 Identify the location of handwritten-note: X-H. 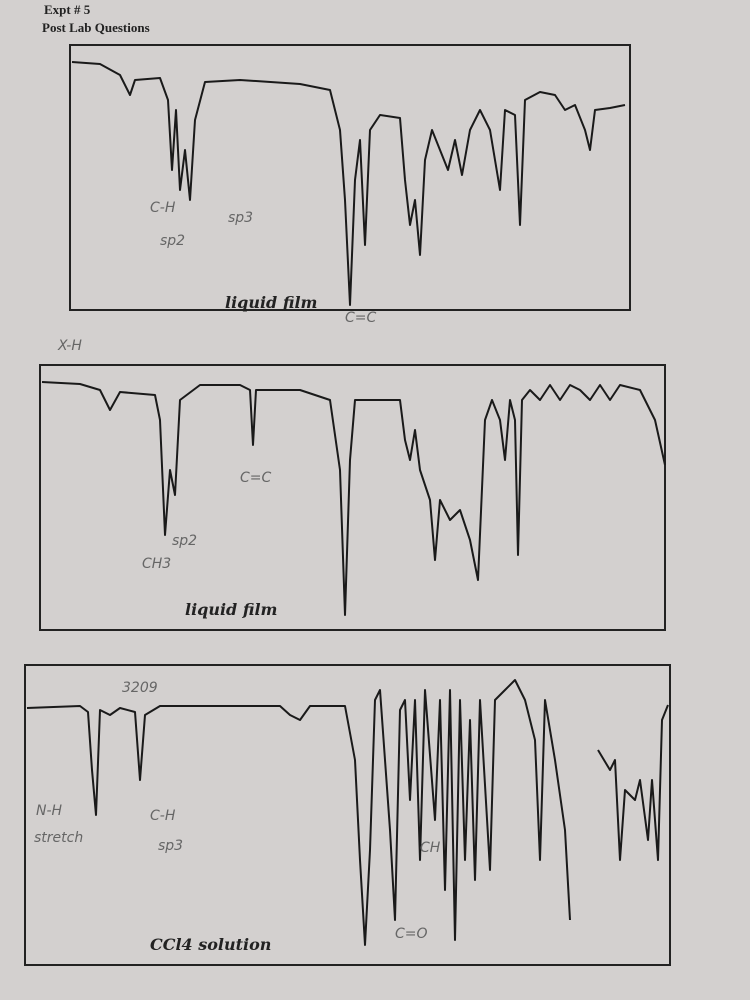
(69, 346).